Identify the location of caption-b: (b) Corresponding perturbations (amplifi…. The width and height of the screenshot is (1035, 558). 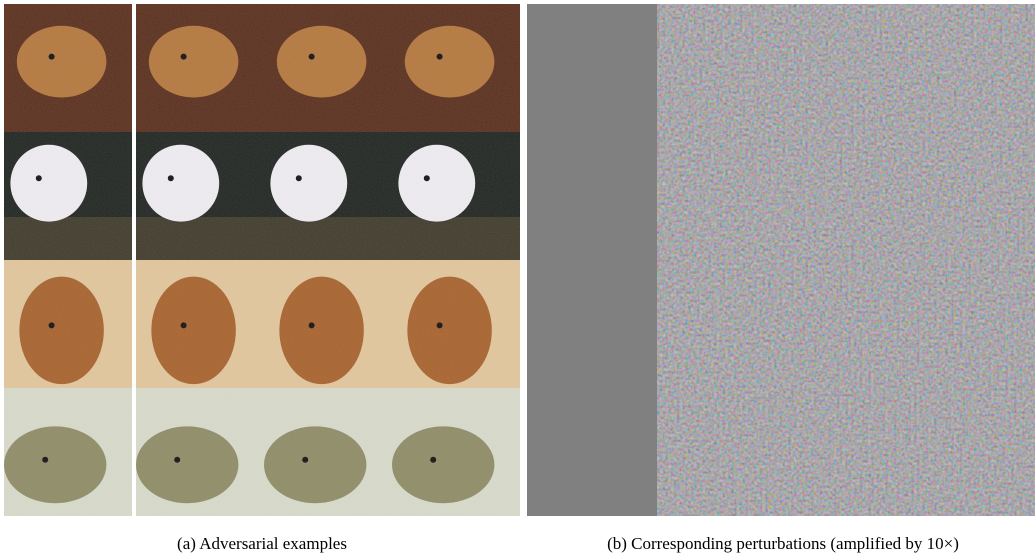
(783, 543).